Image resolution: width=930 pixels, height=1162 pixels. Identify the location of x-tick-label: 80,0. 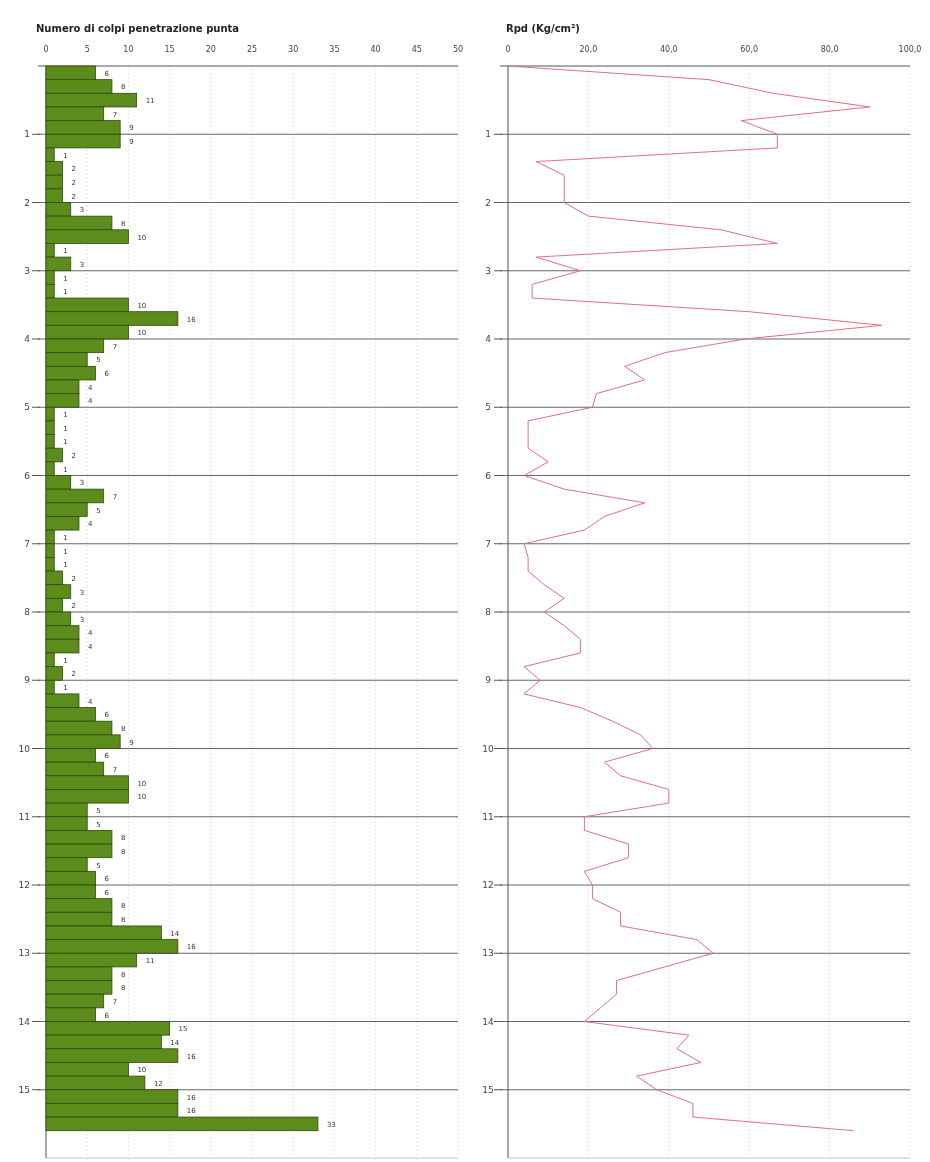
(829, 49).